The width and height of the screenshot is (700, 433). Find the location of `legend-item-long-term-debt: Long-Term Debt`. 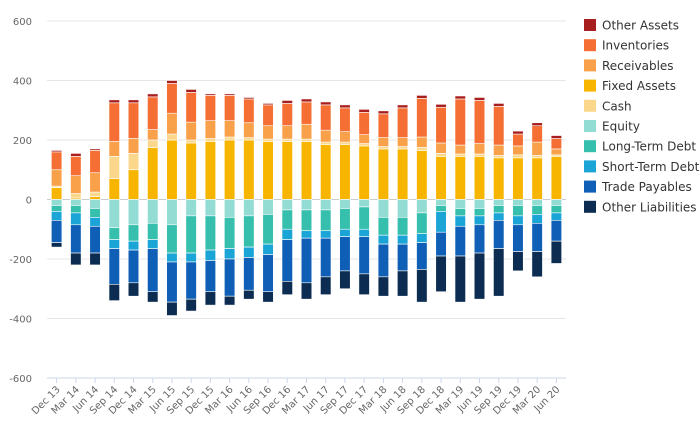

legend-item-long-term-debt: Long-Term Debt is located at coordinates (640, 147).